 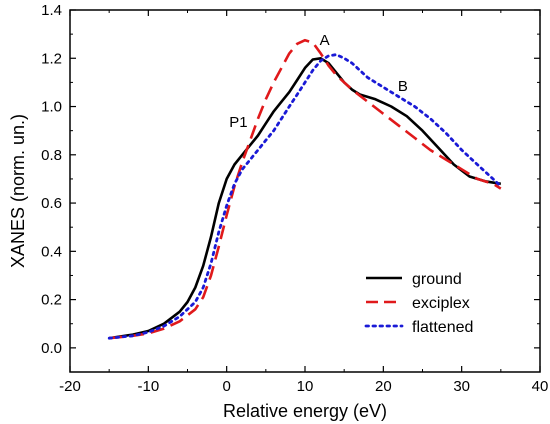 What do you see at coordinates (148, 386) in the screenshot?
I see `x-tick-label: -10` at bounding box center [148, 386].